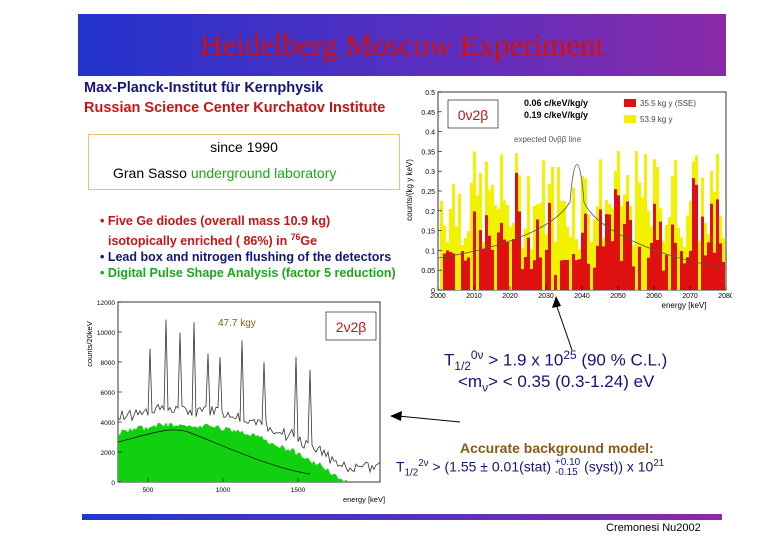  Describe the element at coordinates (564, 327) in the screenshot. I see `arrow-up` at that location.